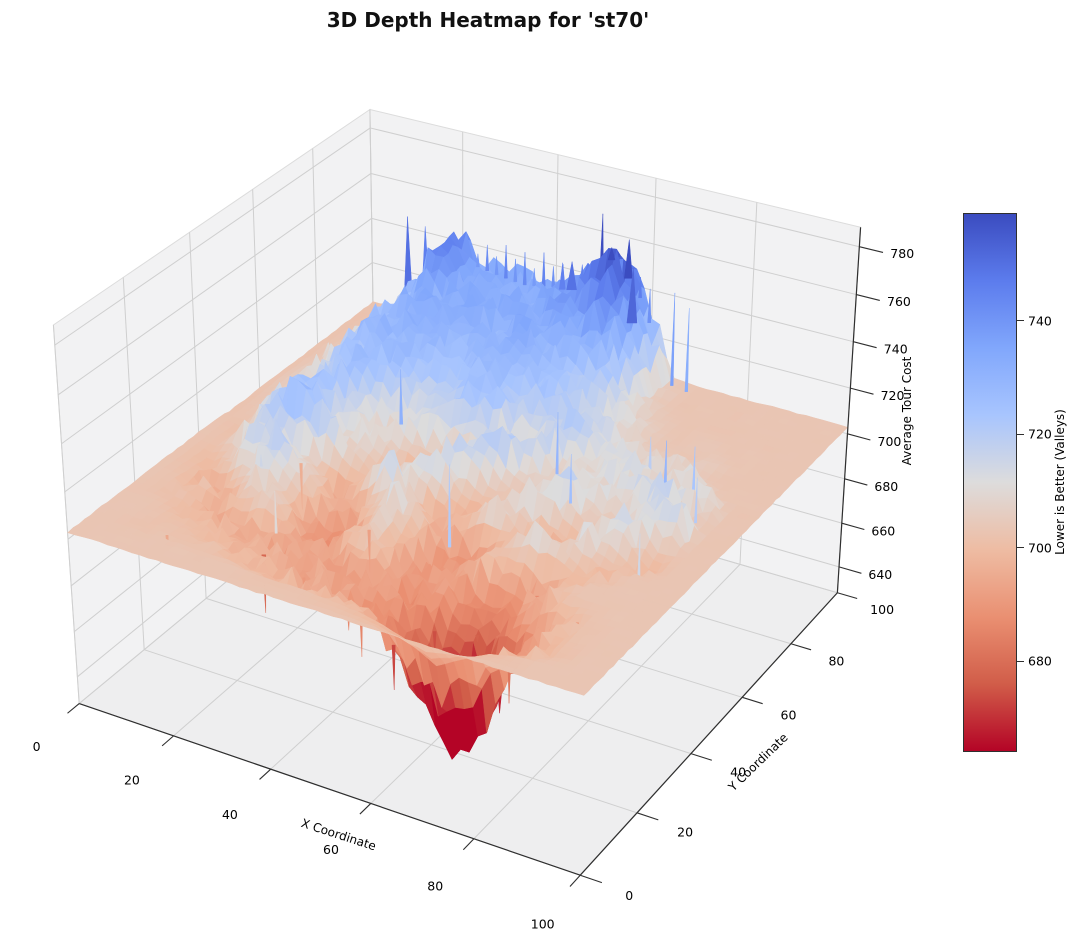  What do you see at coordinates (37, 746) in the screenshot?
I see `x-tick-label: 0` at bounding box center [37, 746].